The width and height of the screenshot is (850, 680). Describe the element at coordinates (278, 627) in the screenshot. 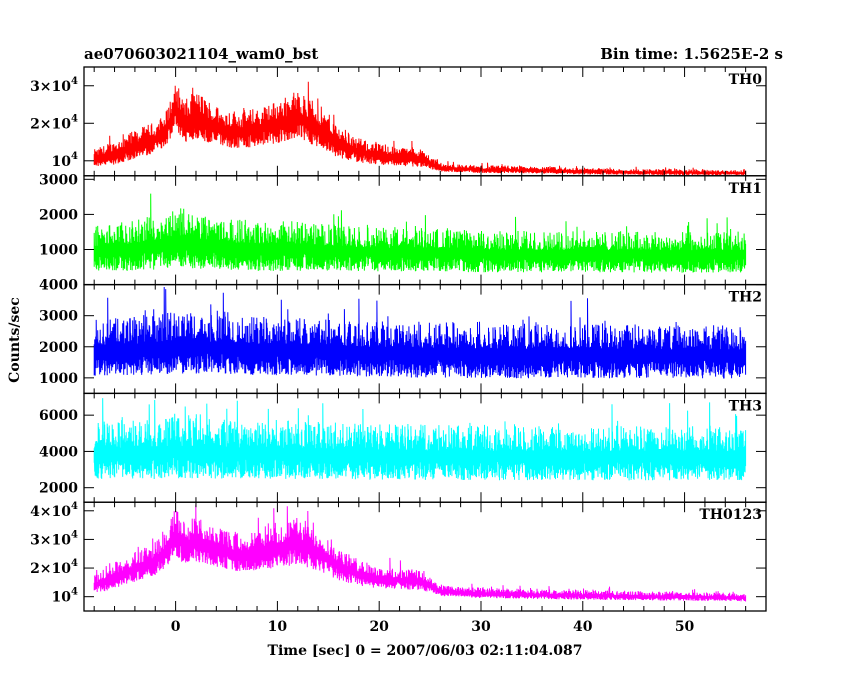

I see `x-tick-label: 10` at that location.